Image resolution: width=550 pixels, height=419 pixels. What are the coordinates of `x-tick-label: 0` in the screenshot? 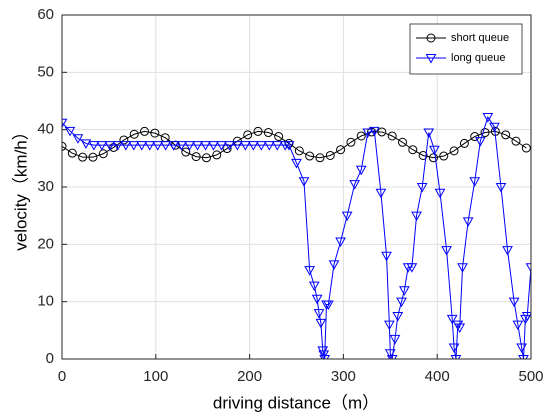 It's located at (62, 376).